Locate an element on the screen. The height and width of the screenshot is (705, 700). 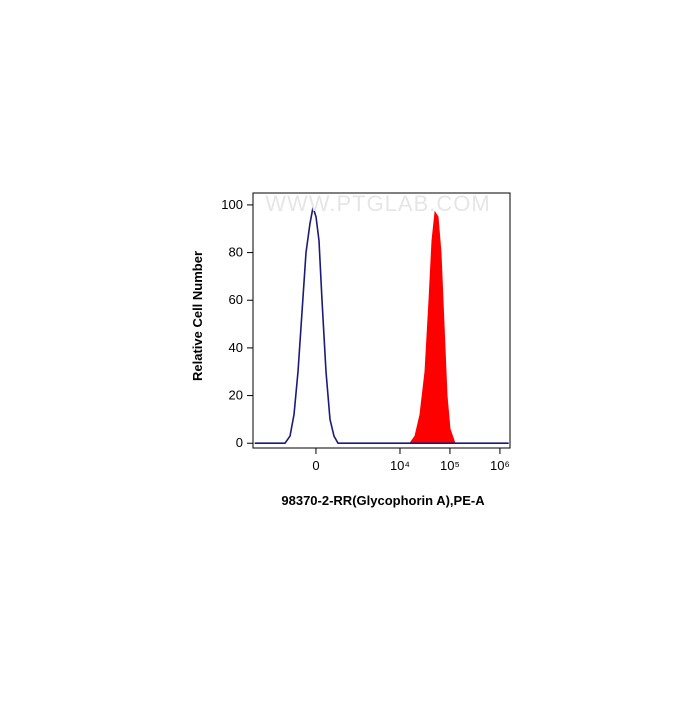
plot-frame is located at coordinates (381, 320).